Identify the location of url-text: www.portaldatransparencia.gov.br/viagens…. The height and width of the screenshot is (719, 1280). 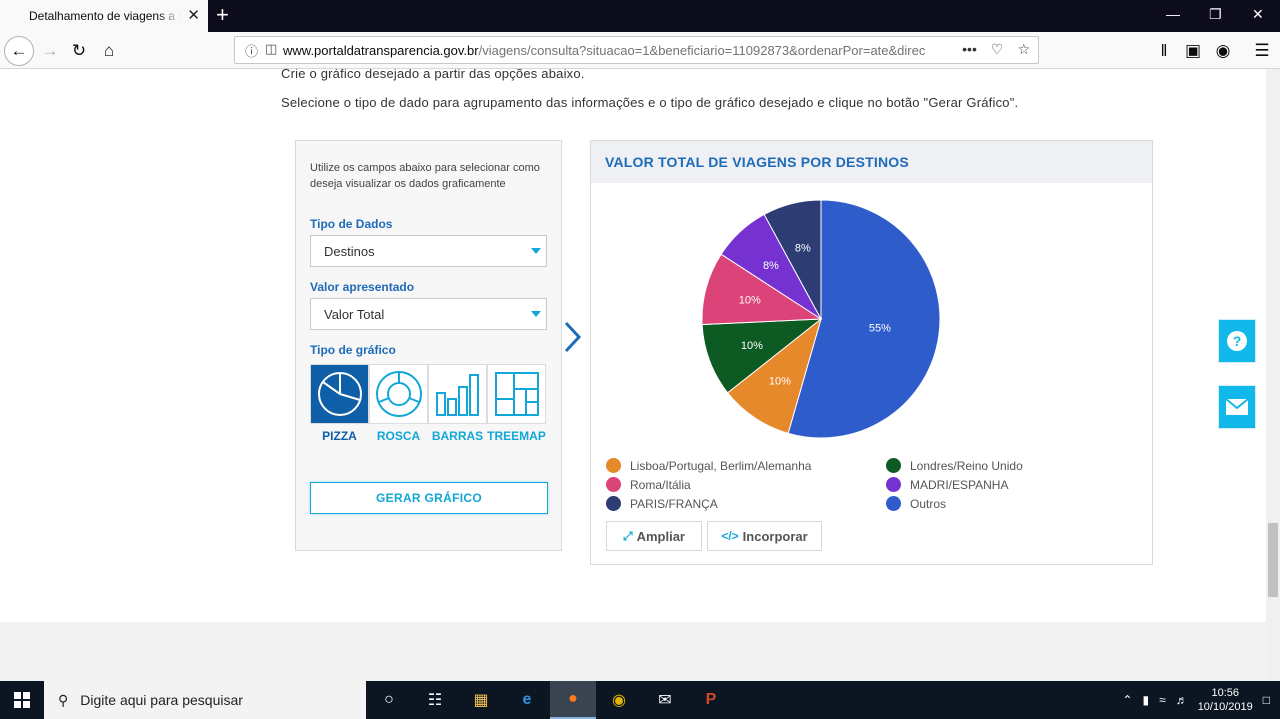
(604, 50).